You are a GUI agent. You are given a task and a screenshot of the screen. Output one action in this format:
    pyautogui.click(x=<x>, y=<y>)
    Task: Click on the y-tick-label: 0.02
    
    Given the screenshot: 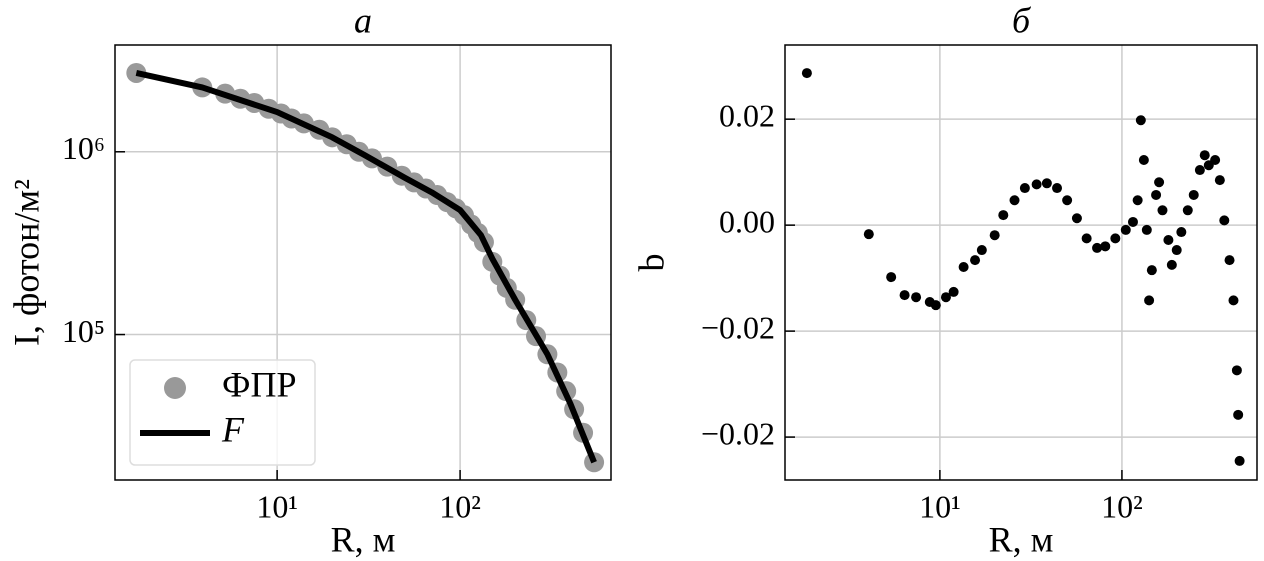 What is the action you would take?
    pyautogui.click(x=747, y=116)
    